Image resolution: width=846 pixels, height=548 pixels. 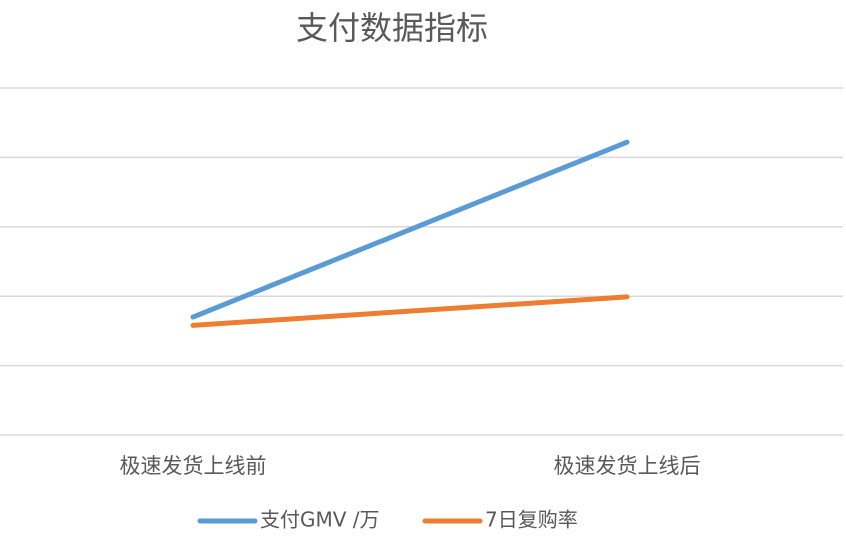 What do you see at coordinates (627, 466) in the screenshot?
I see `x-tick-label: 极速发货上线后` at bounding box center [627, 466].